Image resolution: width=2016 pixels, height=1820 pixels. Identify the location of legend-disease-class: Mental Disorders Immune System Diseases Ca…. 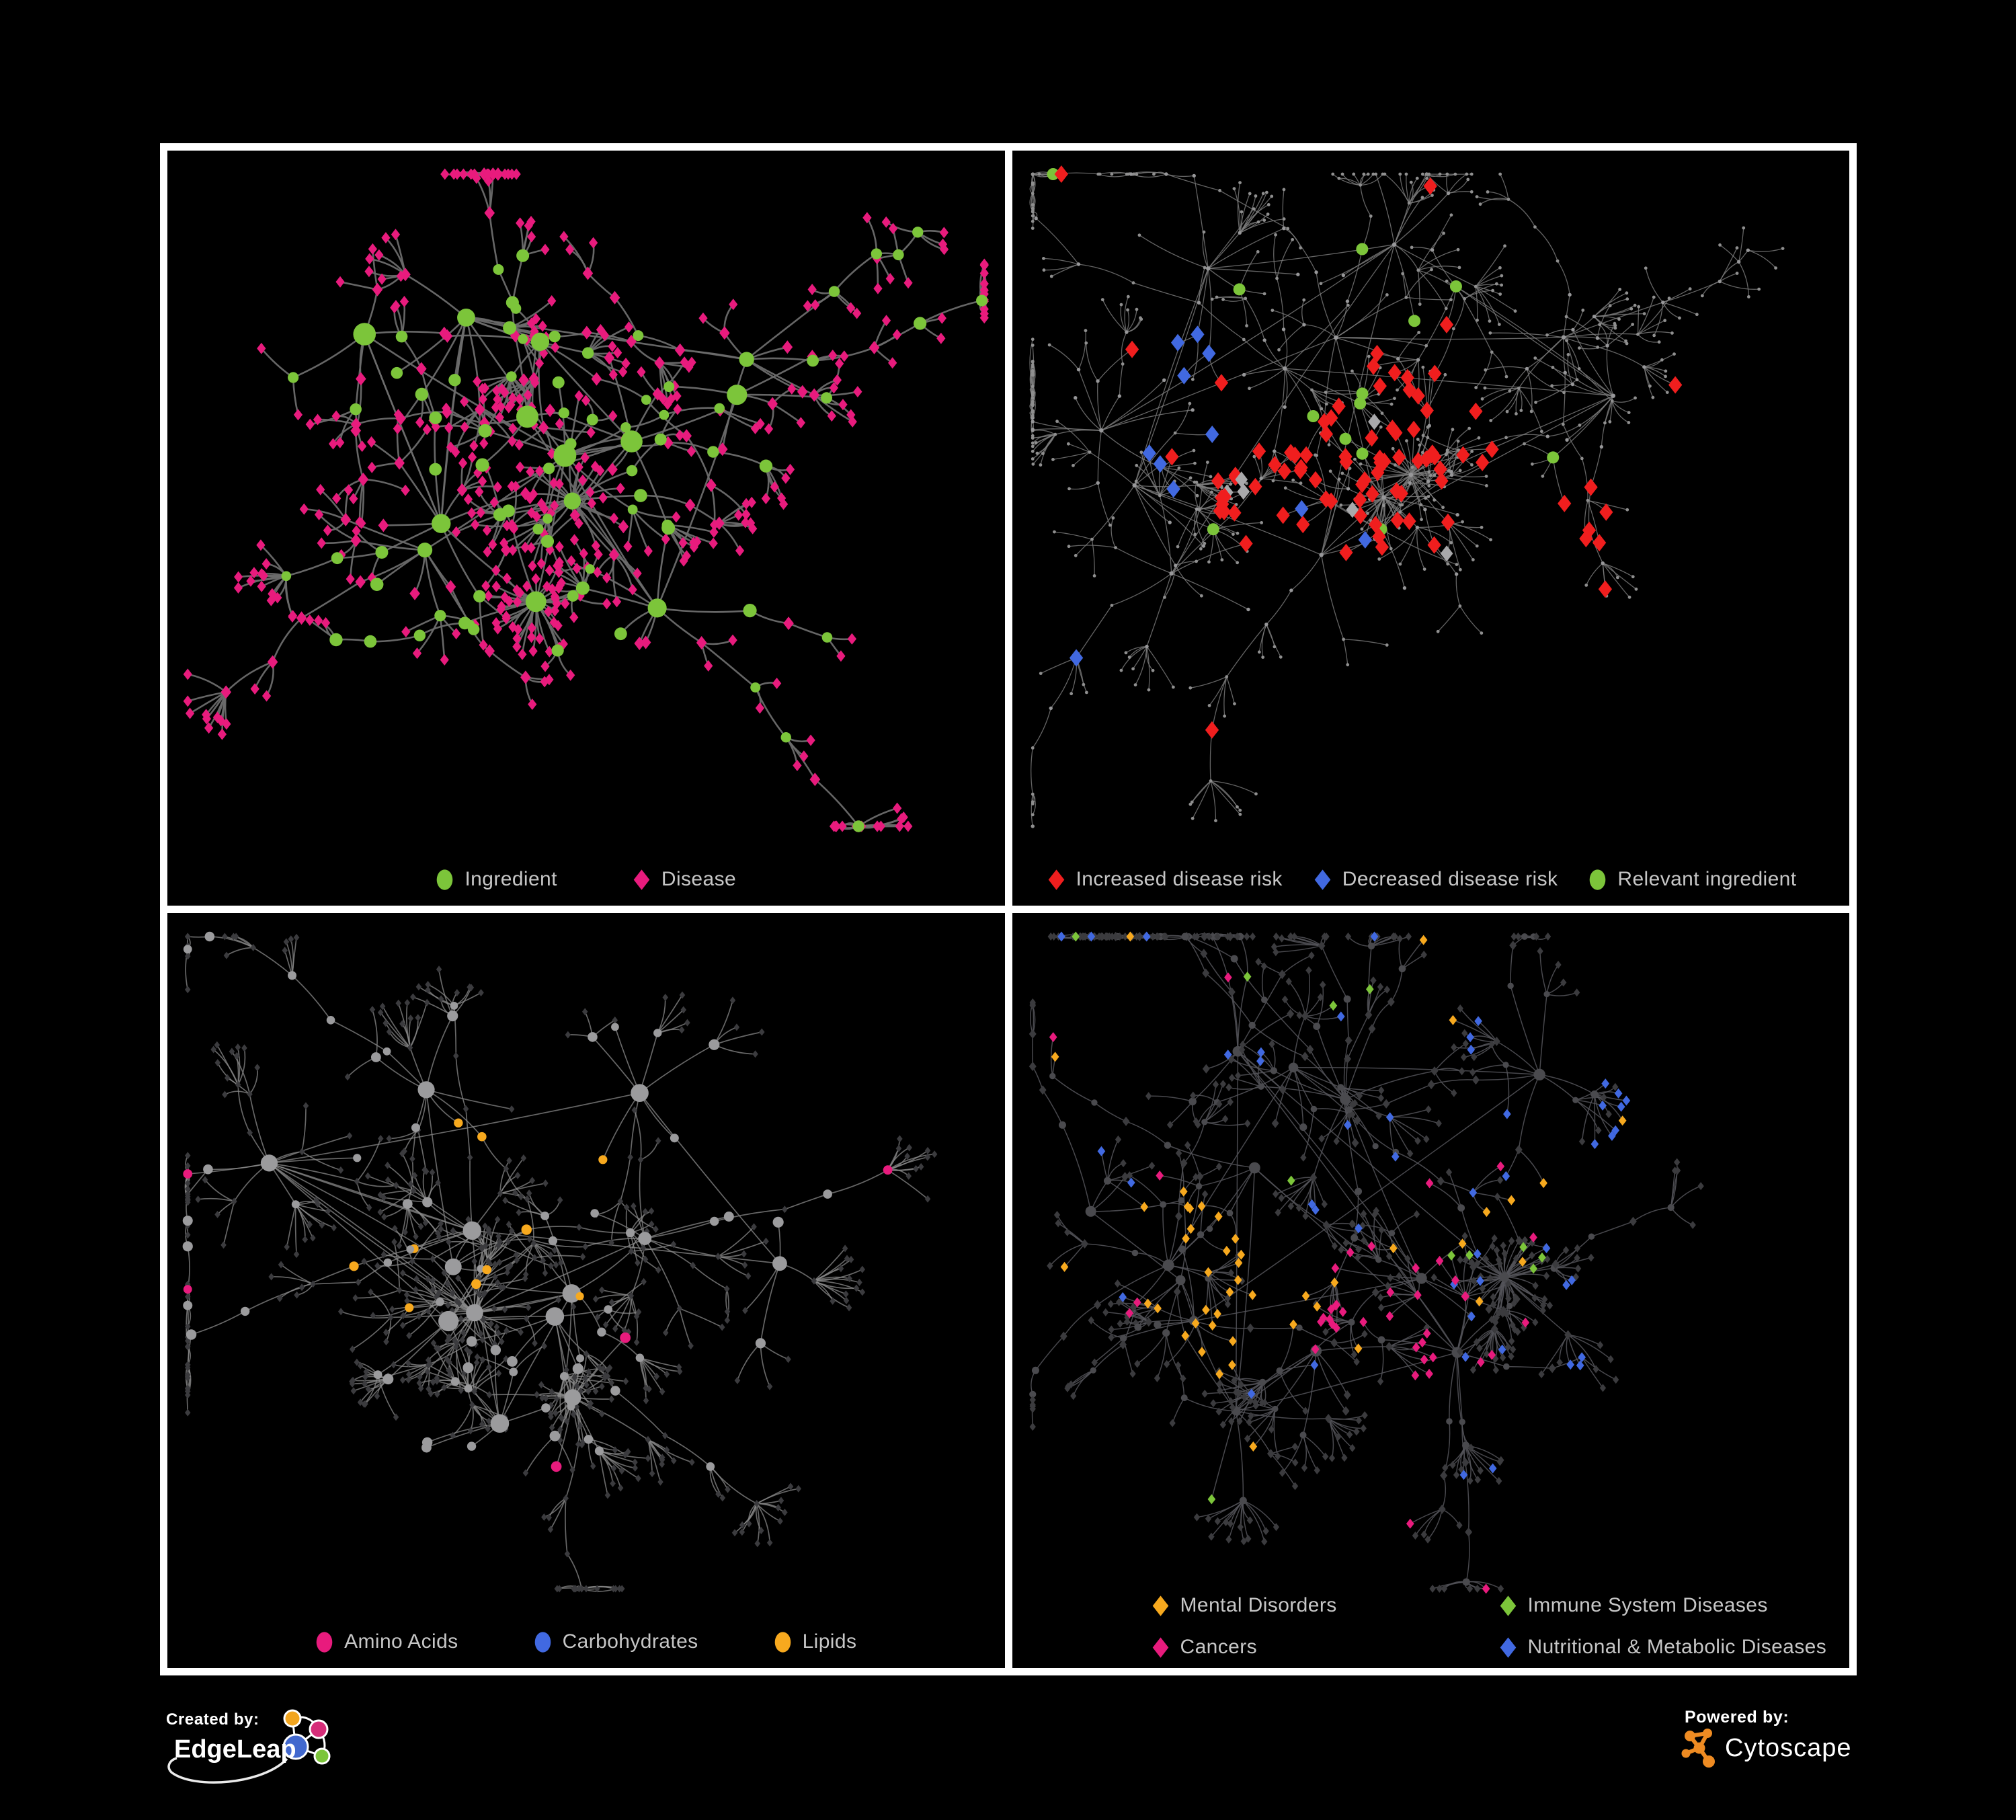
(1431, 1626).